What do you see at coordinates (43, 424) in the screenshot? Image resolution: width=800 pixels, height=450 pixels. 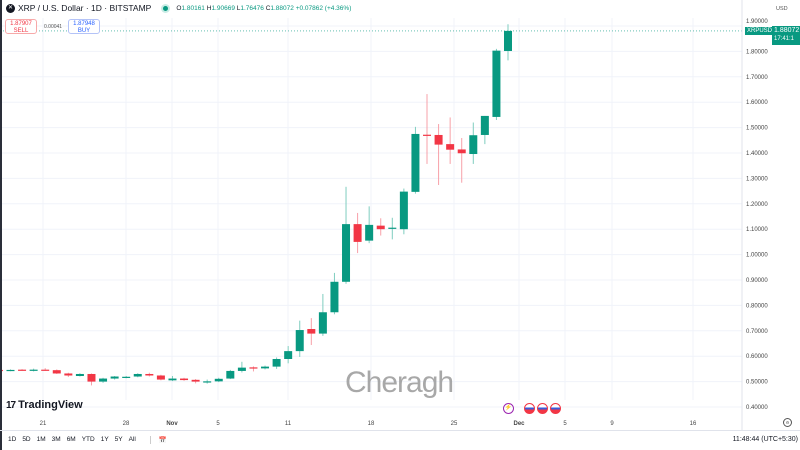 I see `time-tick-label: 21` at bounding box center [43, 424].